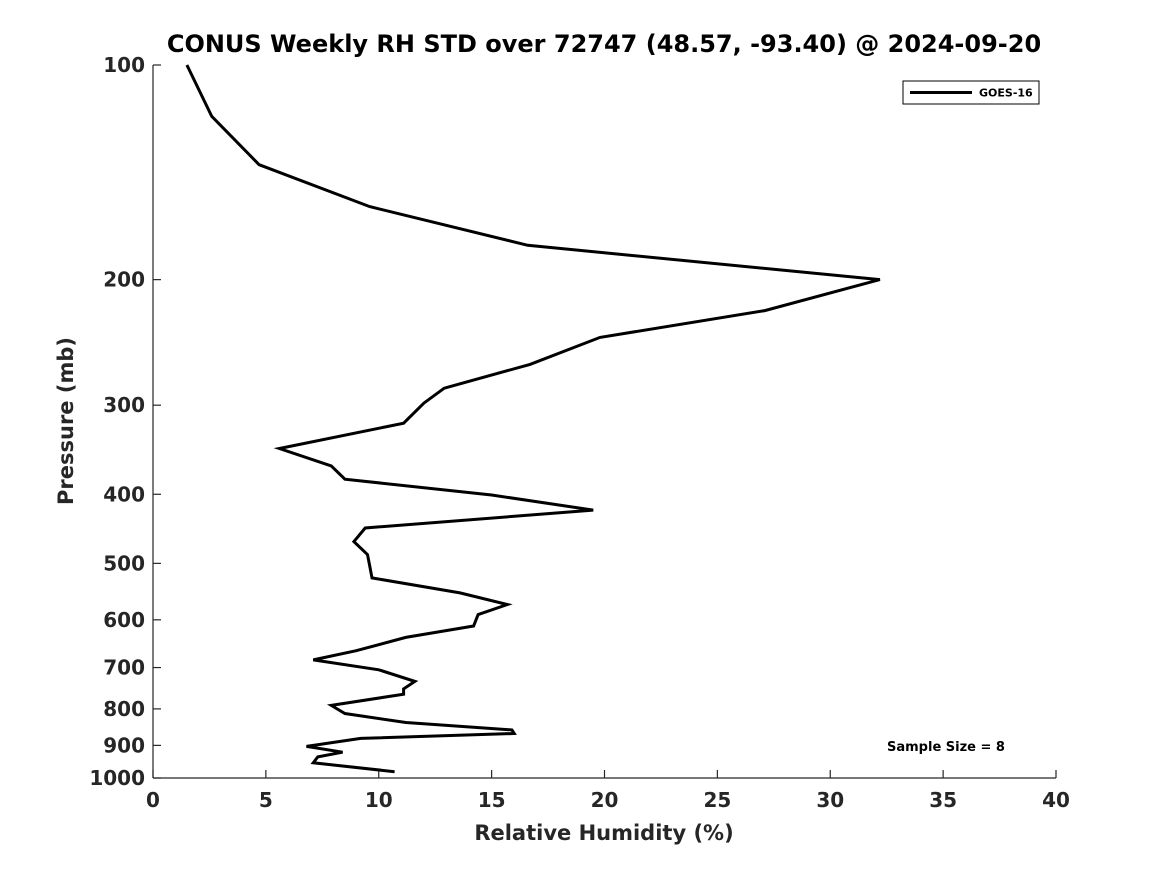 This screenshot has height=875, width=1167. I want to click on y-tick-label: 500, so click(124, 563).